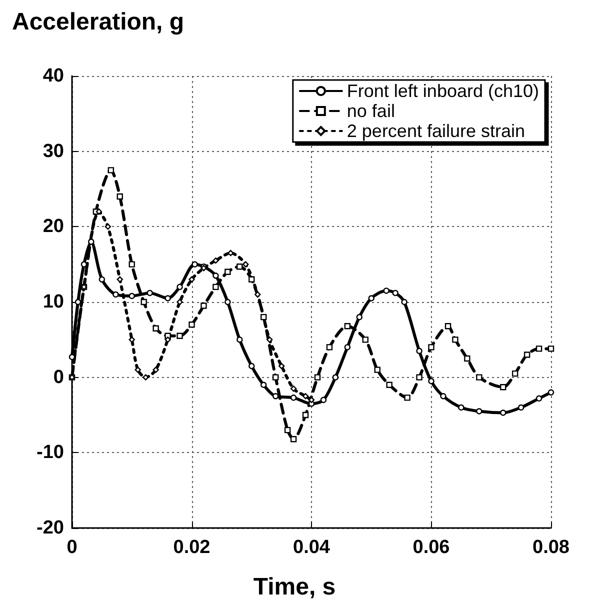 Image resolution: width=589 pixels, height=613 pixels. I want to click on legend-label: 2 percent failure strain, so click(435, 131).